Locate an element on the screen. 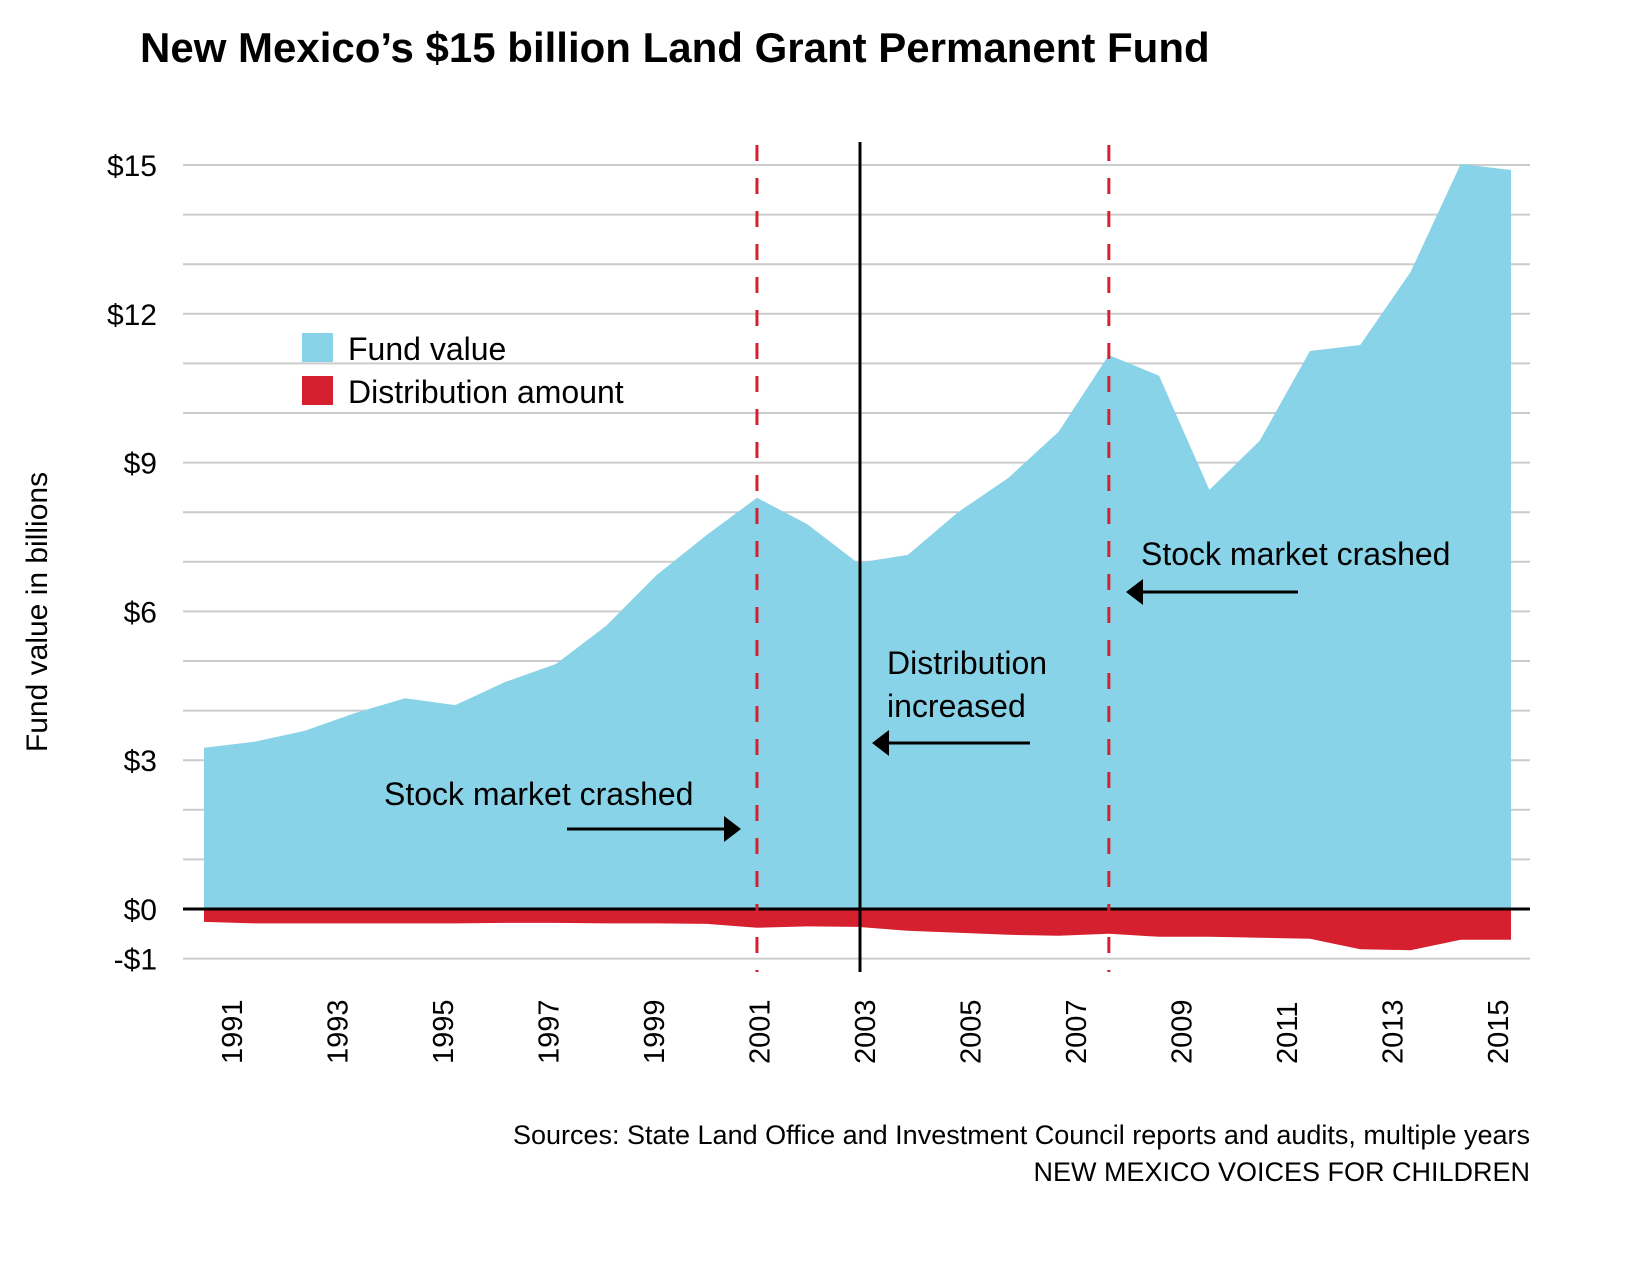 This screenshot has width=1646, height=1263. x-tick-label: 2009 is located at coordinates (1183, 1031).